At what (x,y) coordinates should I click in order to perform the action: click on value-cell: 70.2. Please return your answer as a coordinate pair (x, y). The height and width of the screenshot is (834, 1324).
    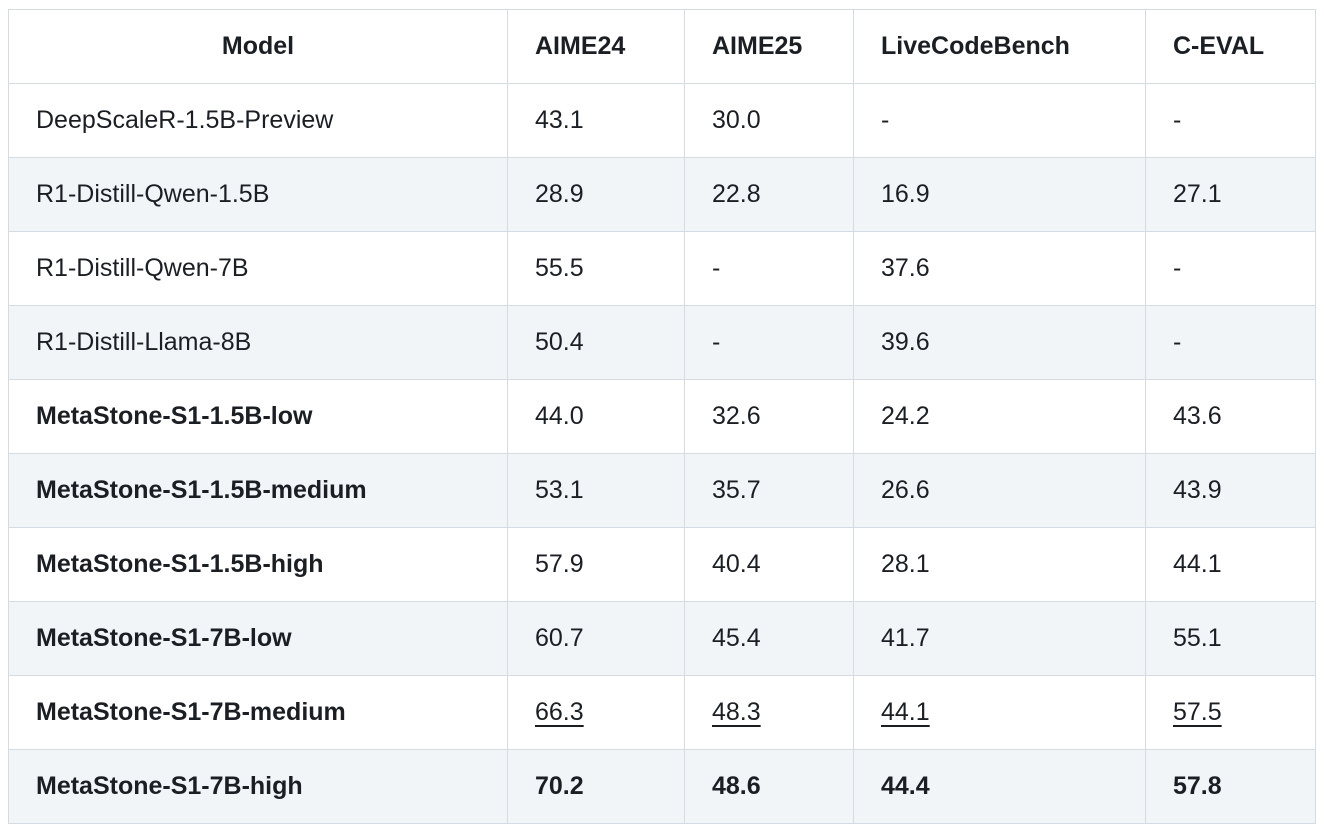
    Looking at the image, I should click on (596, 786).